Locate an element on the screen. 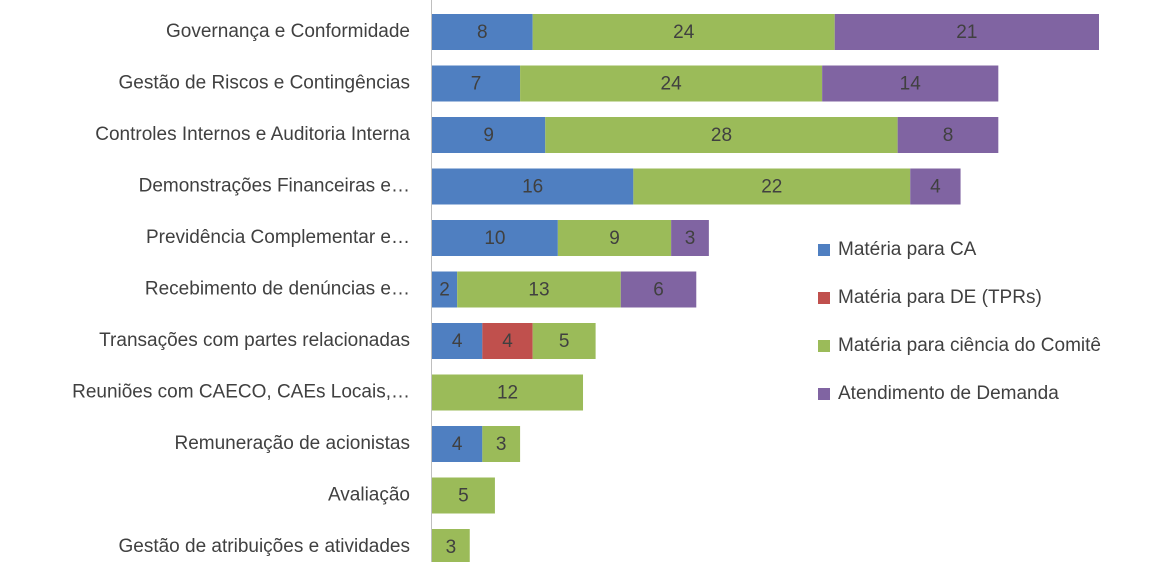 The width and height of the screenshot is (1176, 562). category-label: Avaliação is located at coordinates (369, 495).